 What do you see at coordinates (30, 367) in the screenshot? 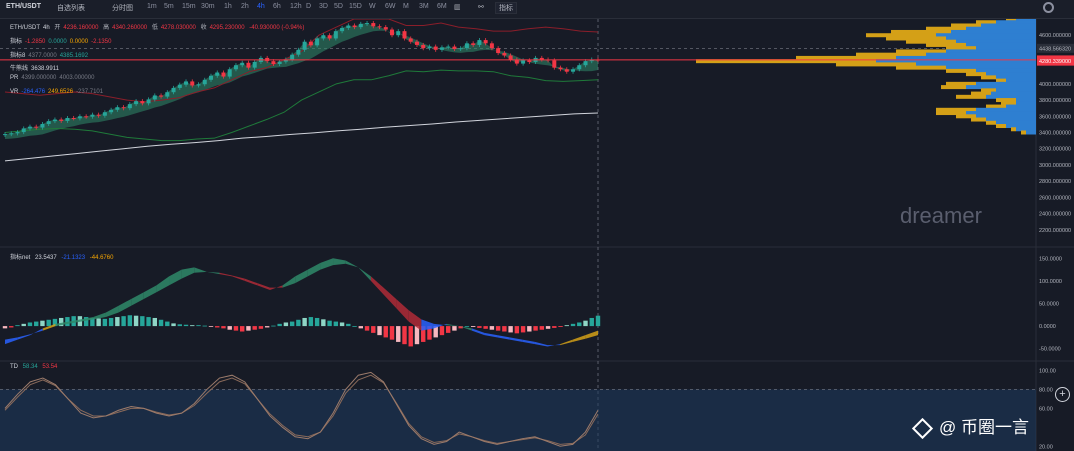
I see `legend-td-v0: 58.34` at bounding box center [30, 367].